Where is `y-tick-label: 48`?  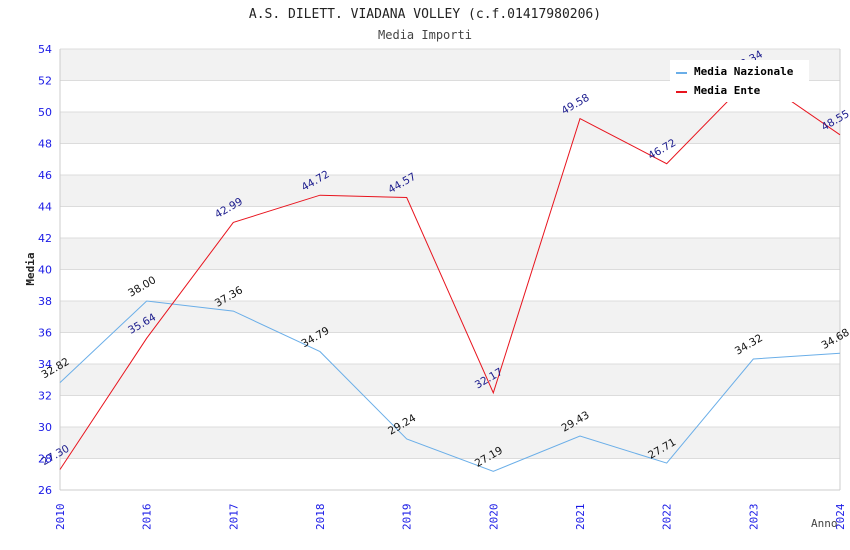 y-tick-label: 48 is located at coordinates (45, 144).